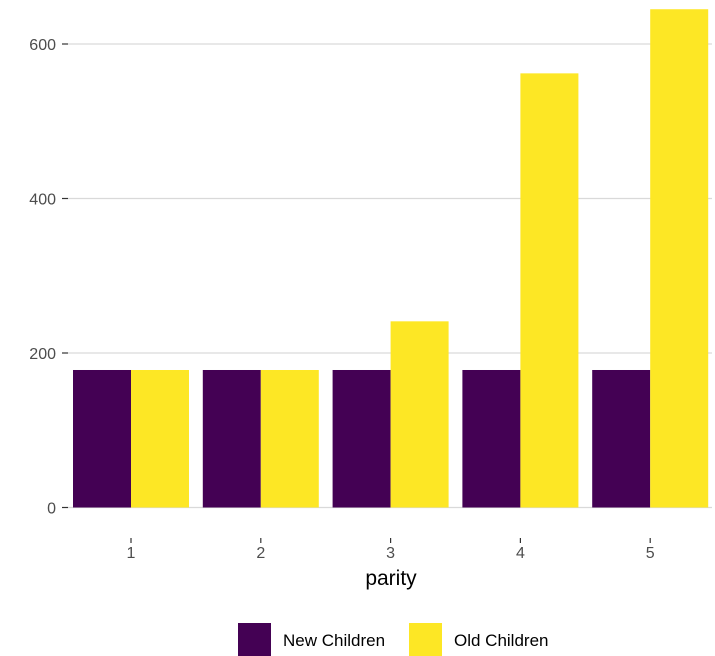  I want to click on x-tick-label: 3, so click(390, 553).